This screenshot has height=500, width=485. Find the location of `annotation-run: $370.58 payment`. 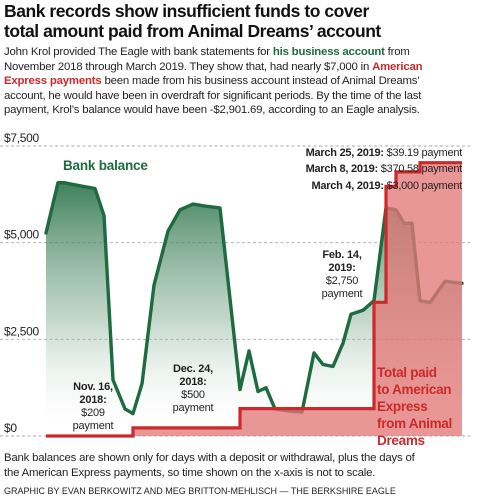

annotation-run: $370.58 payment is located at coordinates (420, 169).